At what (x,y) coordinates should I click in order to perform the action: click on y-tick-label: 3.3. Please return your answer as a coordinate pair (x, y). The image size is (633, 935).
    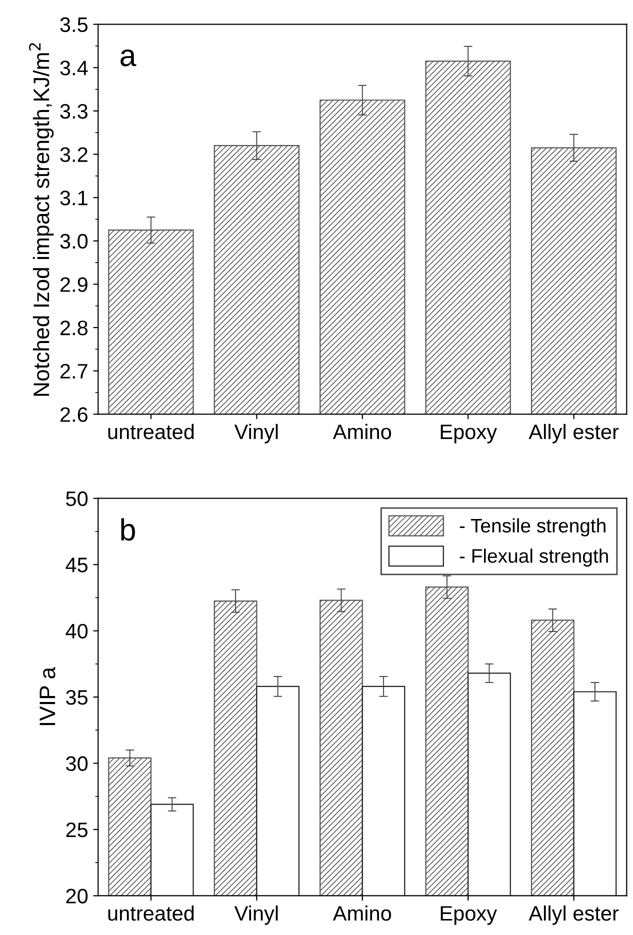
    Looking at the image, I should click on (74, 111).